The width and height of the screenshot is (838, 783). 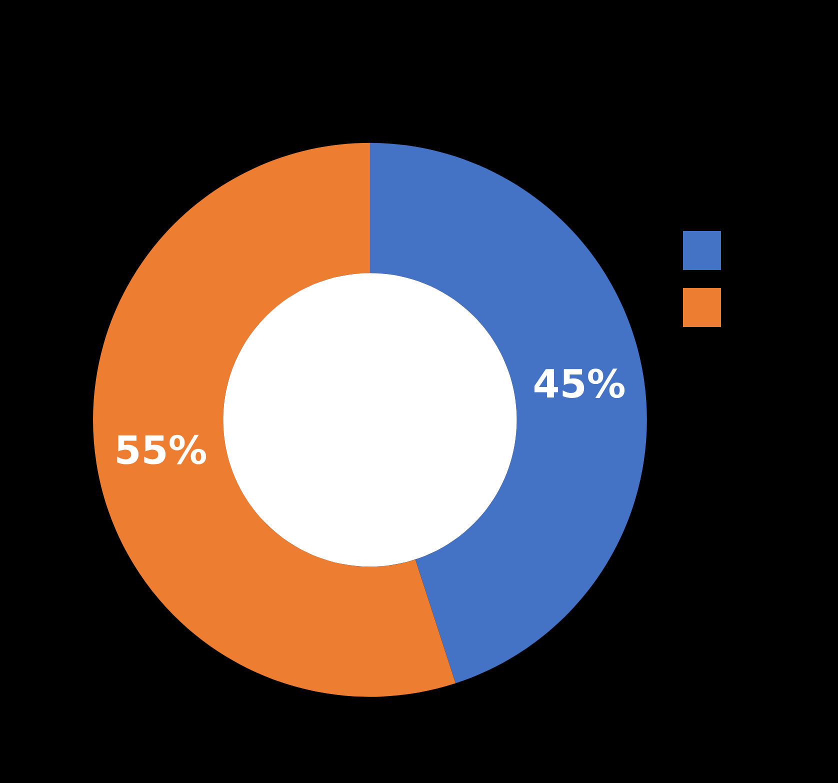 I want to click on data-label: 45%, so click(x=579, y=383).